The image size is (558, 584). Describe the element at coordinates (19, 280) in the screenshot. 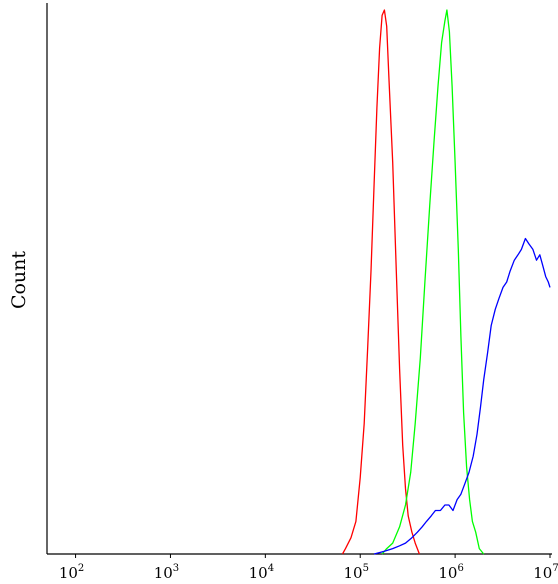

I see `y-axis-label: Count` at that location.